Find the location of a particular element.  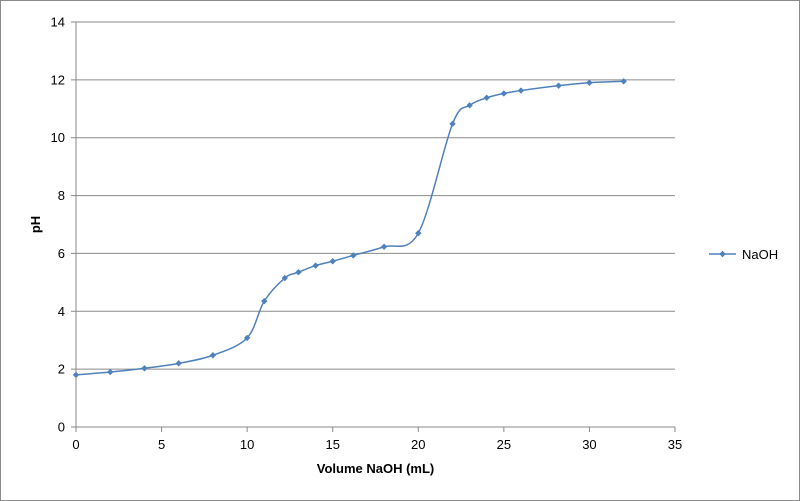

y-tick-labels: 0 2 4 6 8 10 12 14 is located at coordinates (58, 225).